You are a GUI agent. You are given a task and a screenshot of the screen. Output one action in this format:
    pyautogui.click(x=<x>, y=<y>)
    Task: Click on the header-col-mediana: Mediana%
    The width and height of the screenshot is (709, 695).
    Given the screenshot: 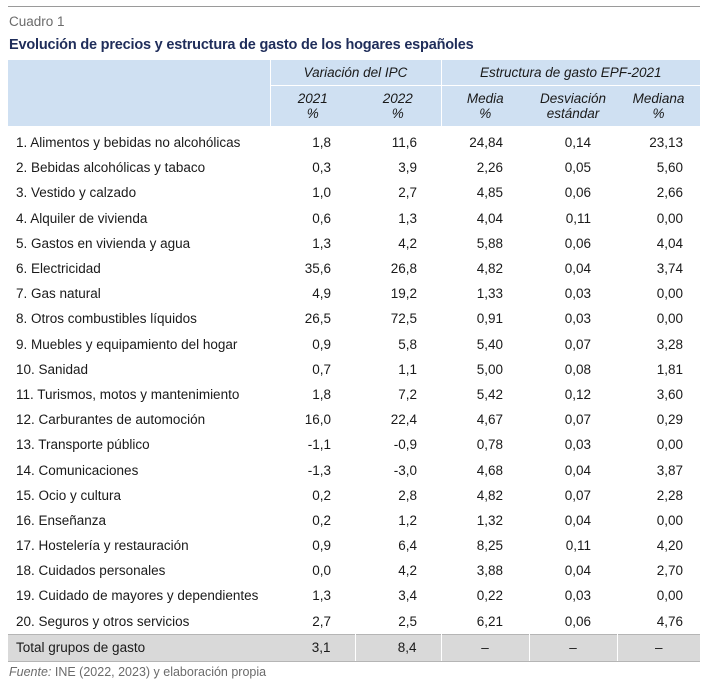 What is the action you would take?
    pyautogui.click(x=658, y=105)
    